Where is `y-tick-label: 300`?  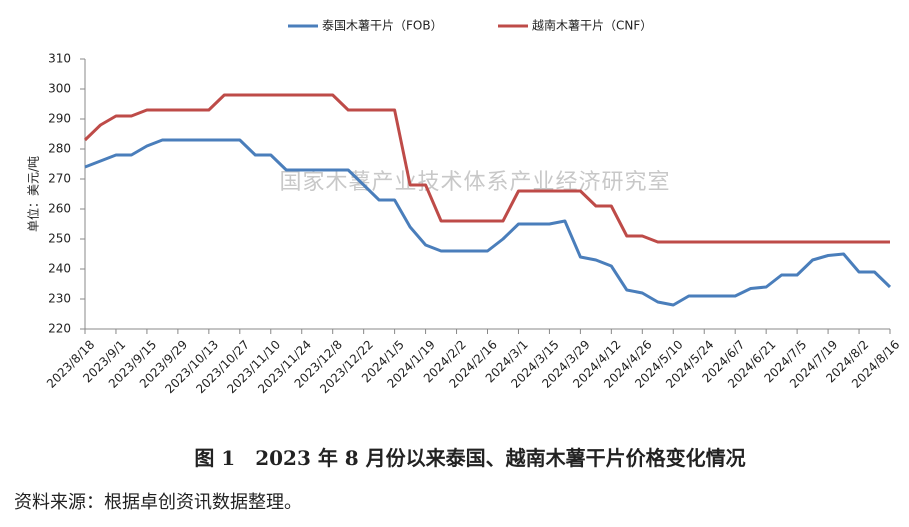 y-tick-label: 300 is located at coordinates (59, 89).